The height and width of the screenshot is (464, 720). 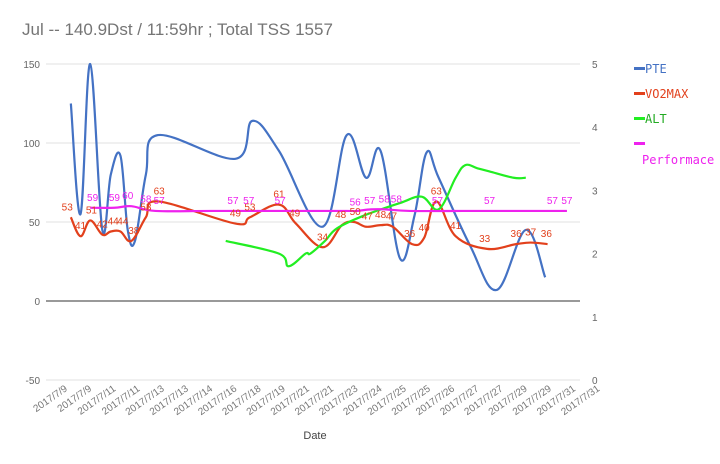 What do you see at coordinates (639, 143) in the screenshot?
I see `legend-swatch-performace` at bounding box center [639, 143].